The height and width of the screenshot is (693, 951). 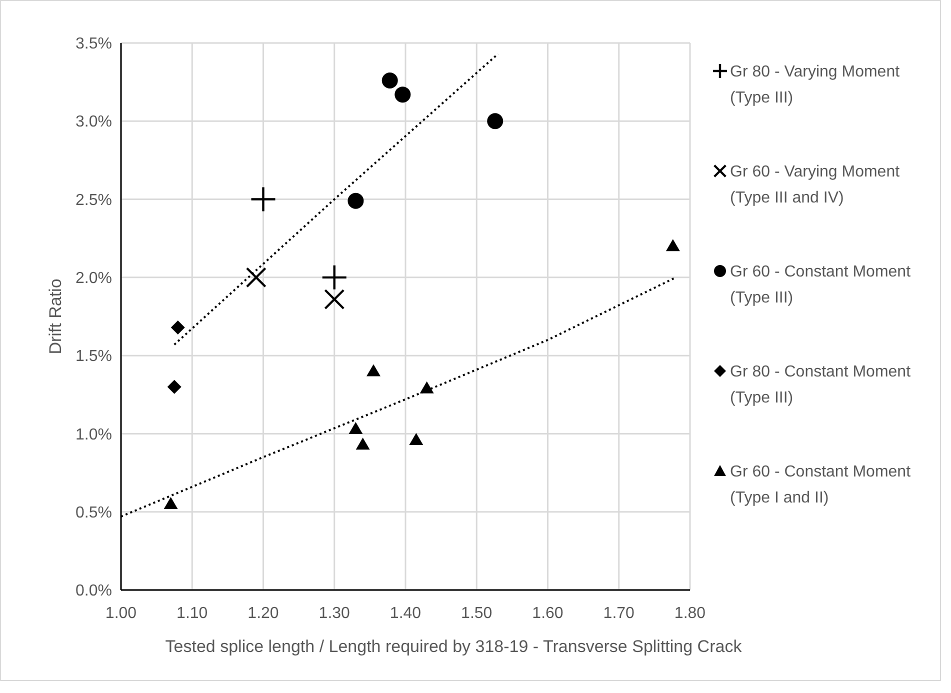 What do you see at coordinates (55, 316) in the screenshot?
I see `y-axis-title: Drift Ratio` at bounding box center [55, 316].